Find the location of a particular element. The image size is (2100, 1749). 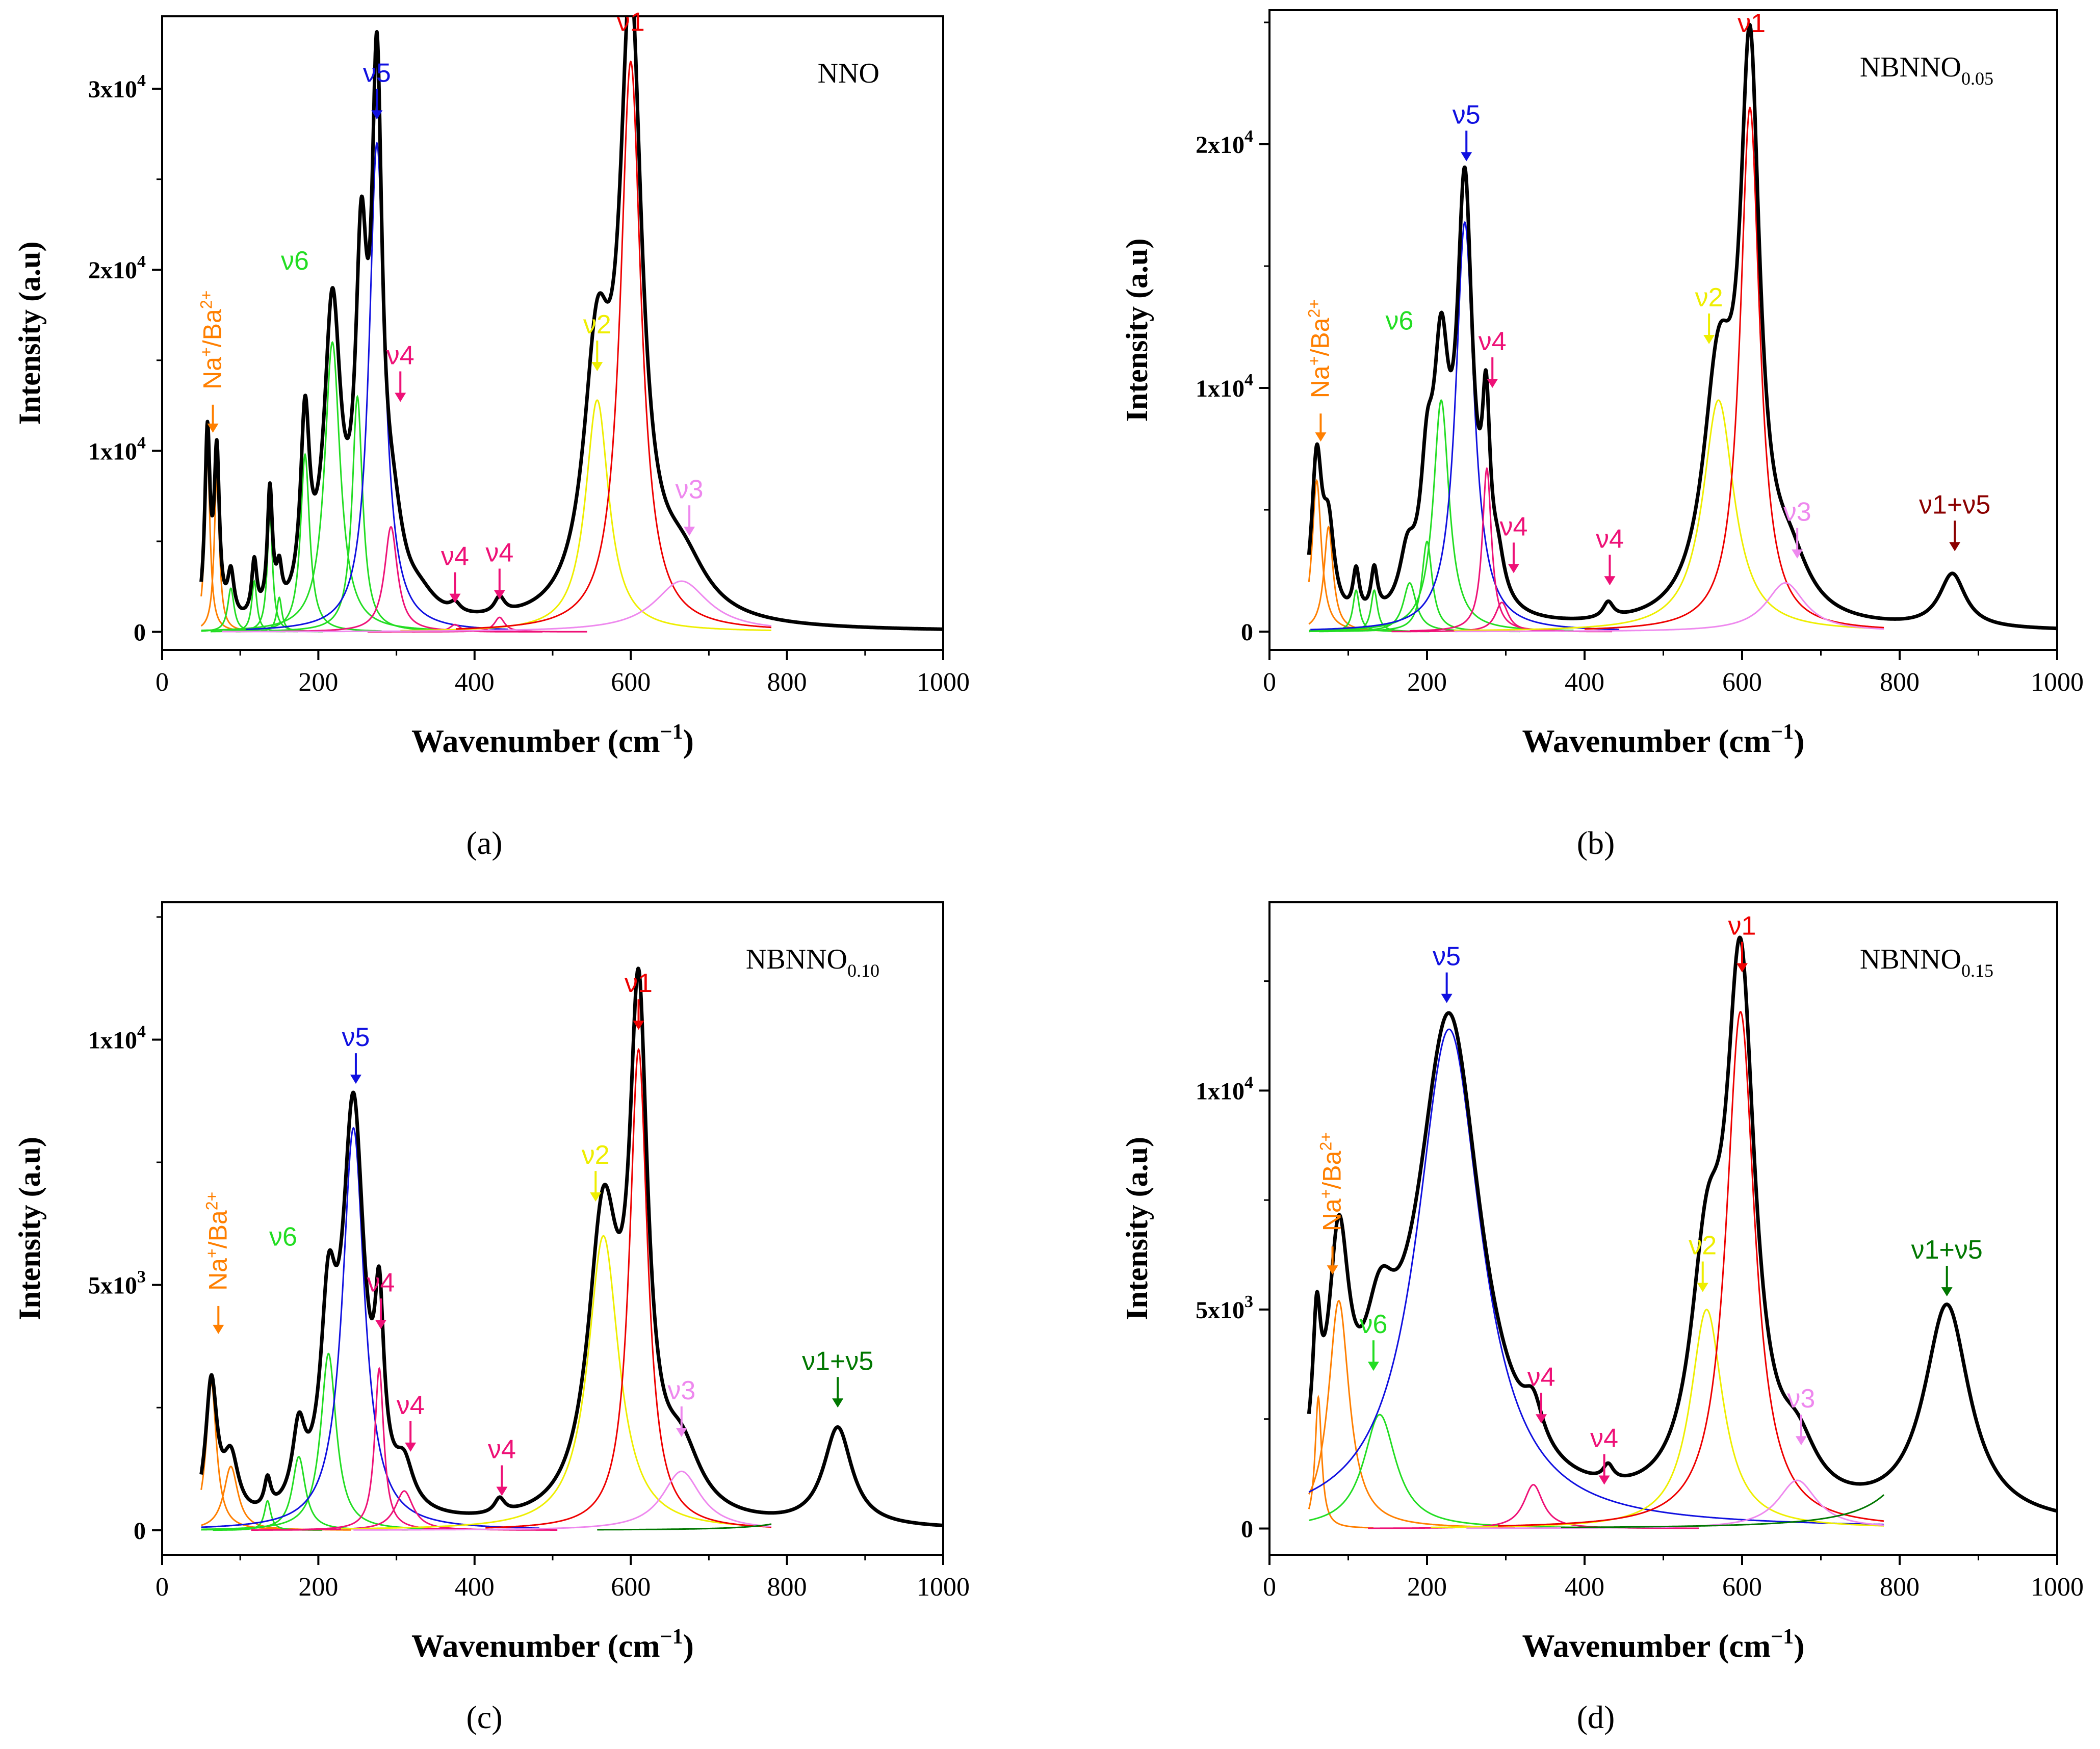

x-tick-label: 400 is located at coordinates (1584, 683).